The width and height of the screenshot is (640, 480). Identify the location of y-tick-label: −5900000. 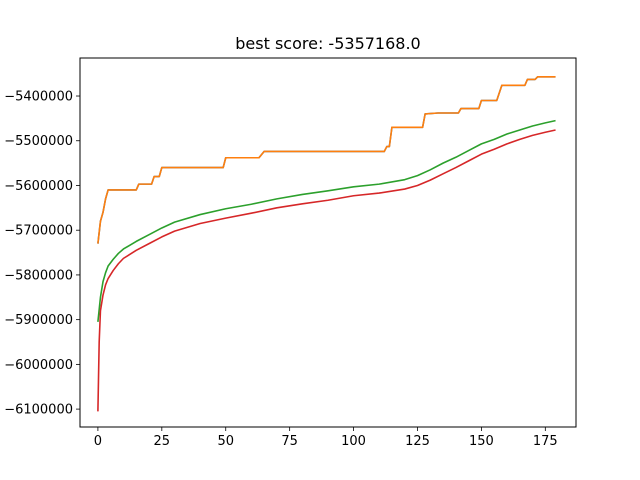
(38, 320).